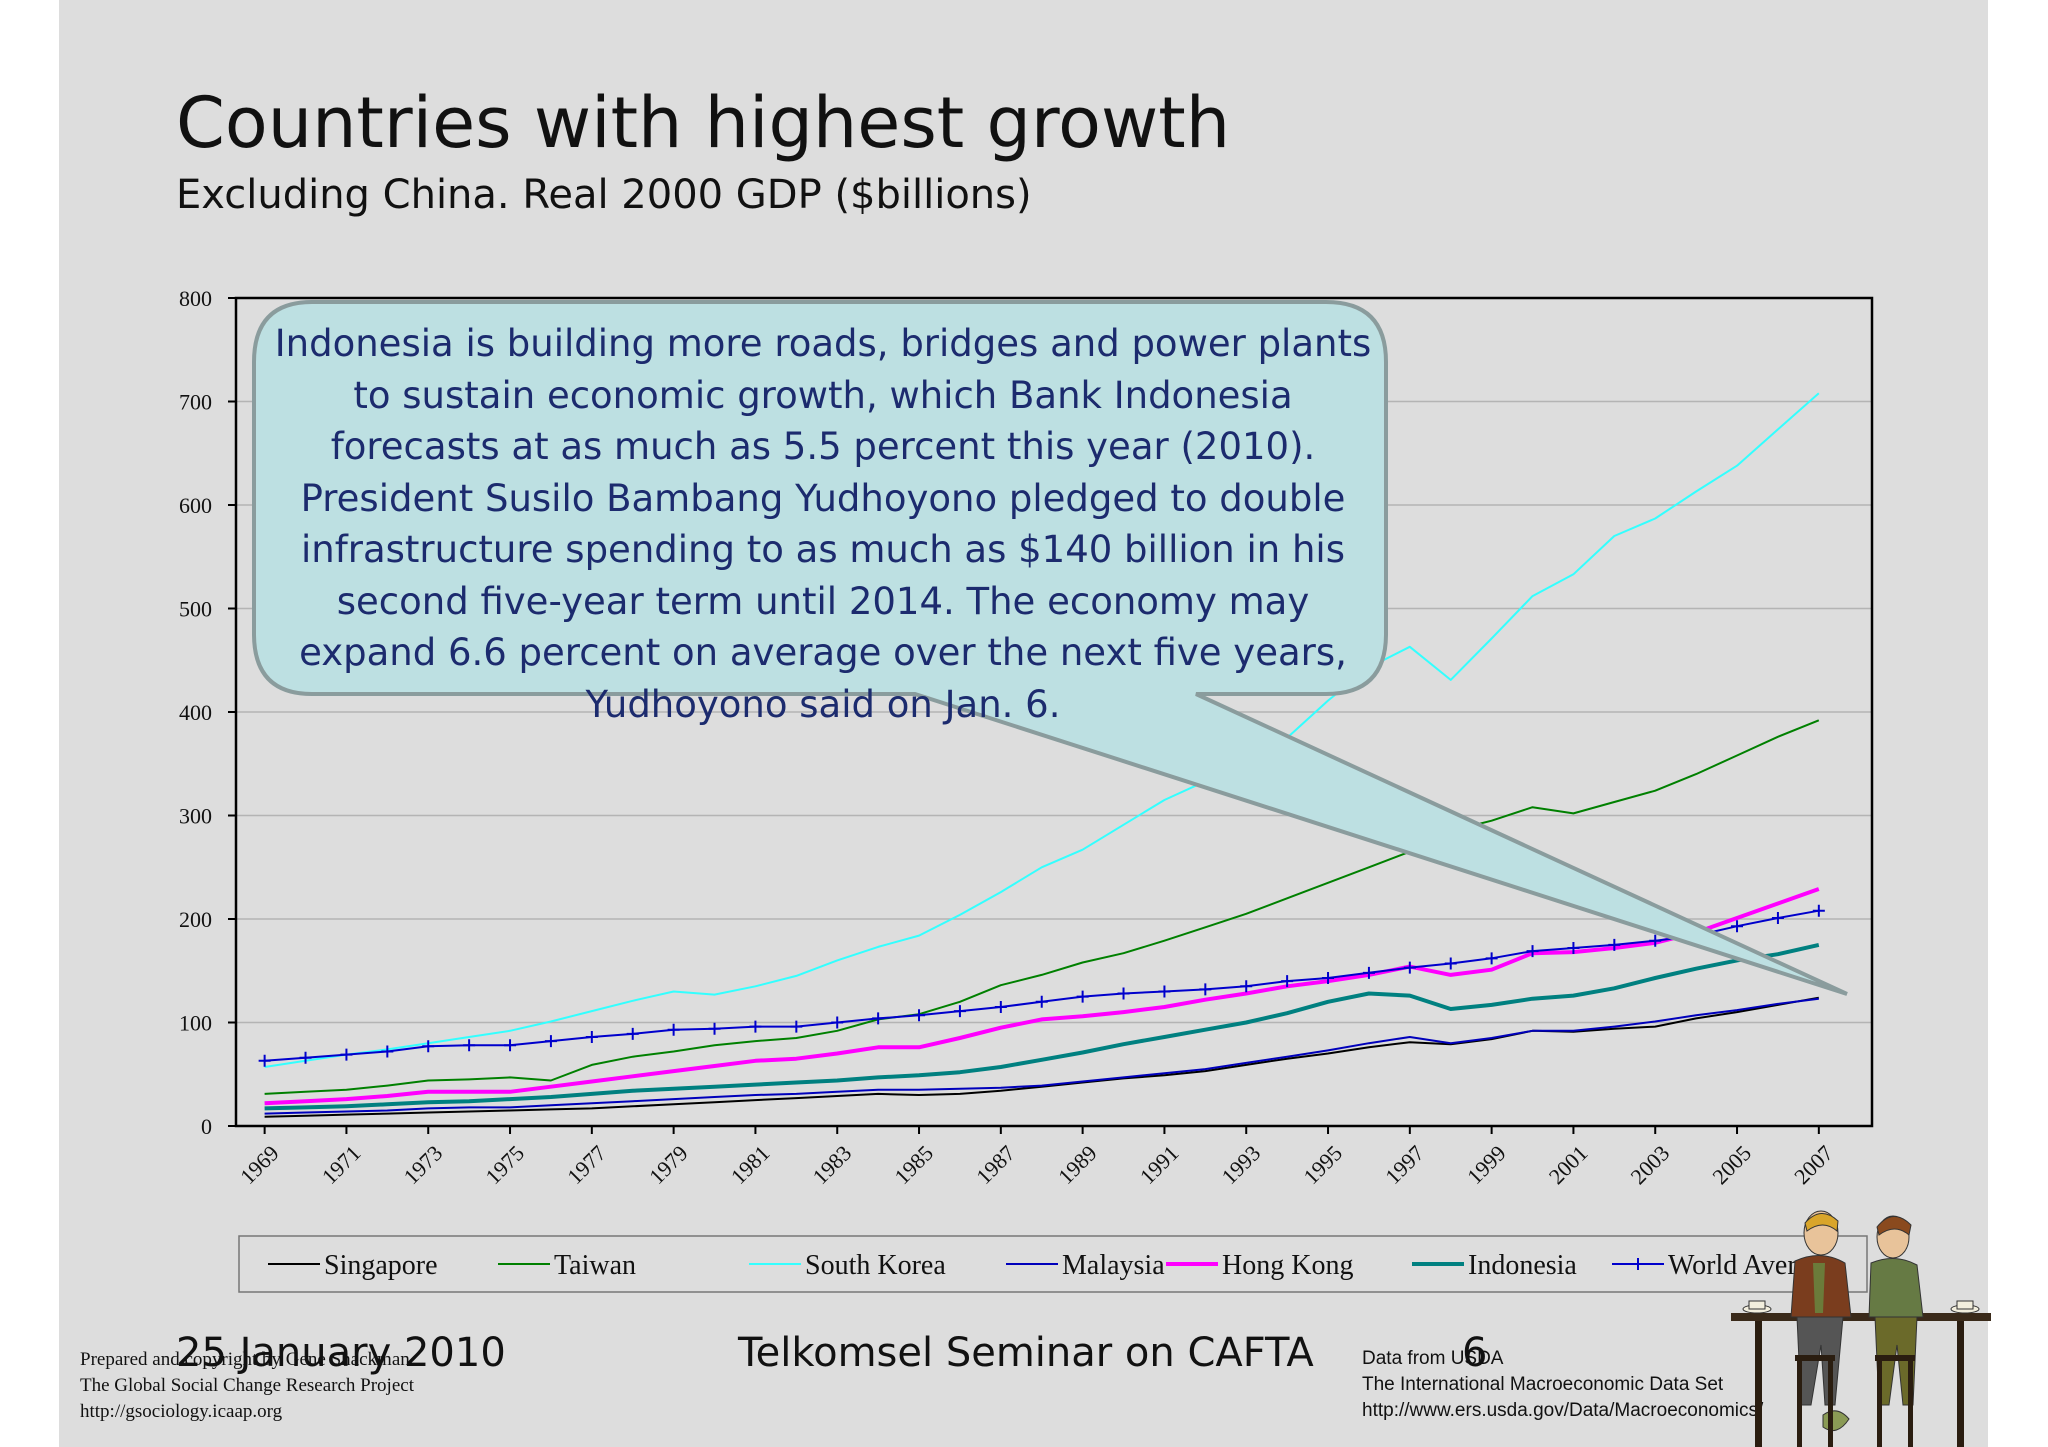  I want to click on x-tick-label: 1969, so click(259, 1164).